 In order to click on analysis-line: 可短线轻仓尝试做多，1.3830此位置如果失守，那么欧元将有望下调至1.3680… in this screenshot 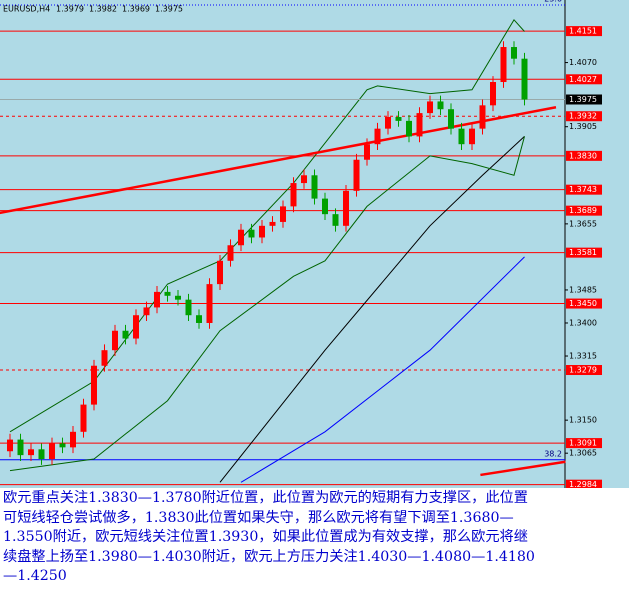, I will do `click(258, 517)`.